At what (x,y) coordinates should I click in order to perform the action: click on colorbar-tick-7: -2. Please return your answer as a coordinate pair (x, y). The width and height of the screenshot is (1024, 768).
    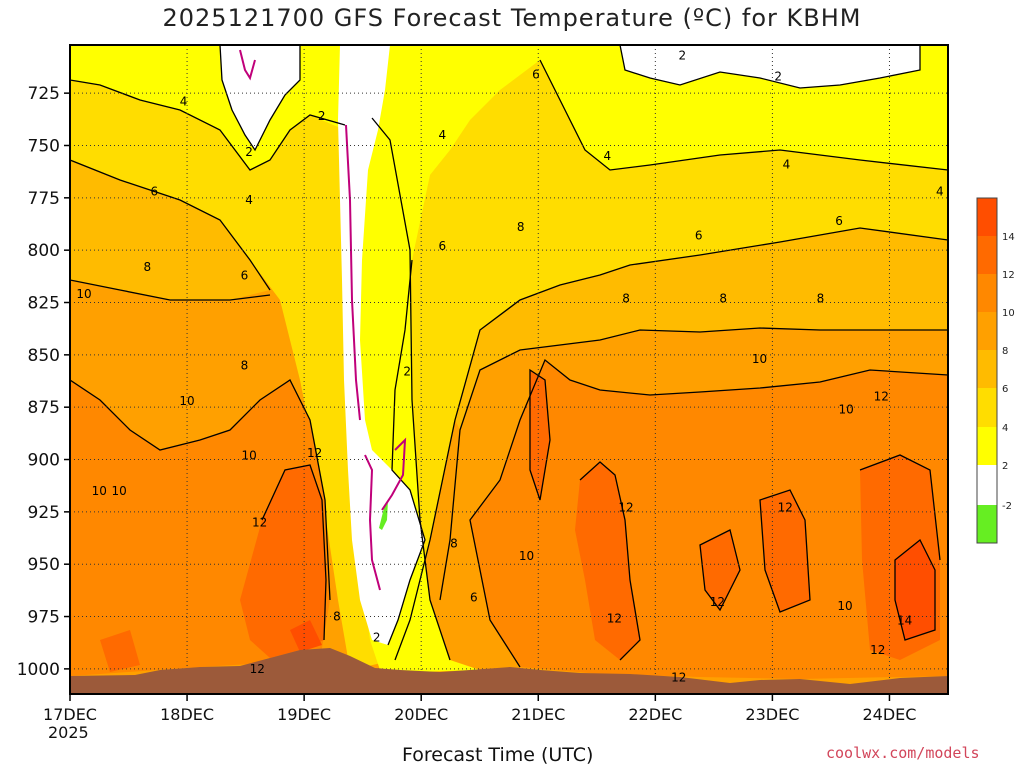
    Looking at the image, I should click on (1007, 506).